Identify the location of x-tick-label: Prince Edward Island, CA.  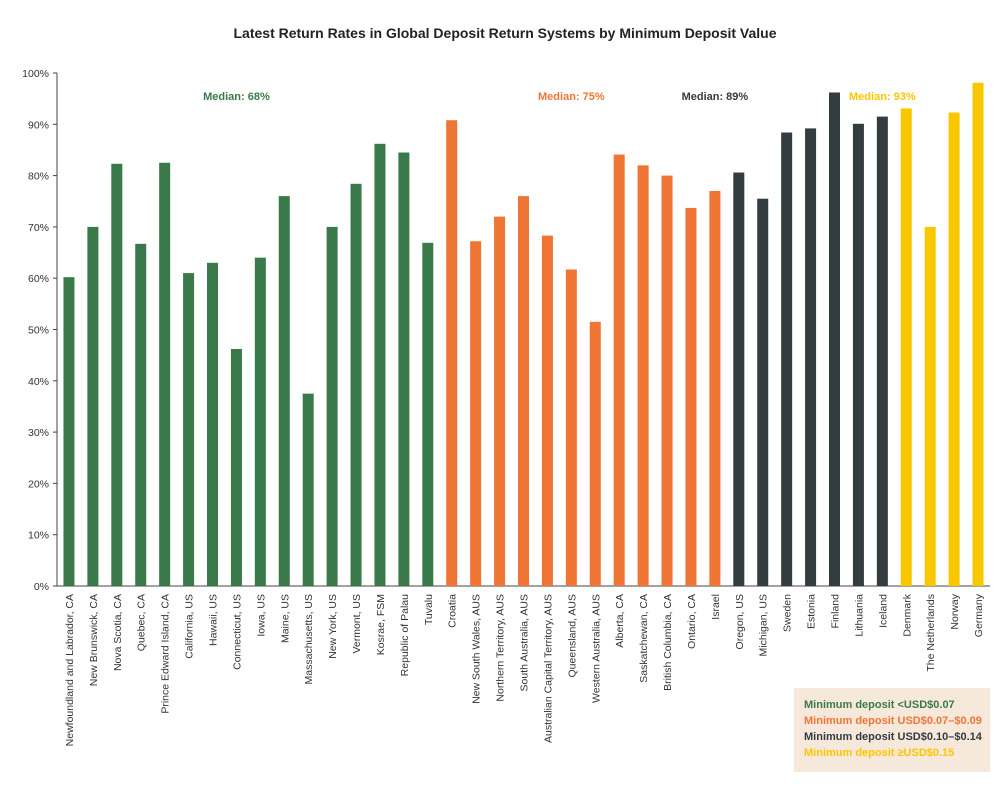
(166, 654).